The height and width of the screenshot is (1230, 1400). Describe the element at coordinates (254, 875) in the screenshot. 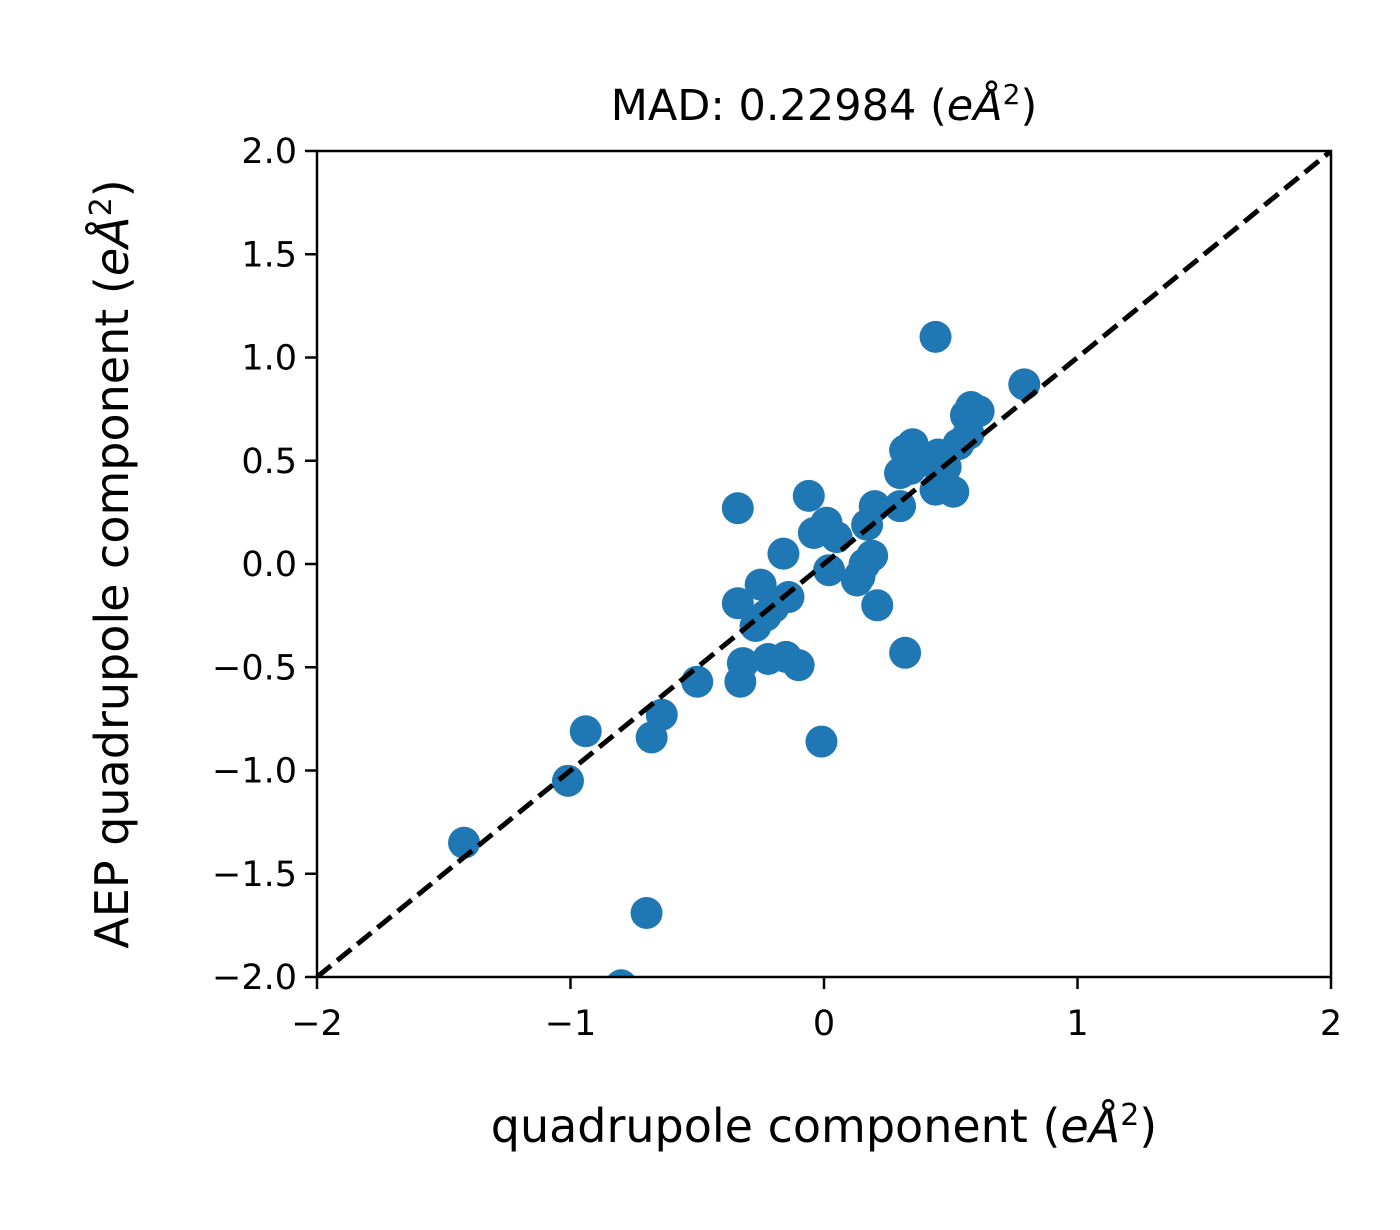

I see `y-tick-label: −1.5` at that location.